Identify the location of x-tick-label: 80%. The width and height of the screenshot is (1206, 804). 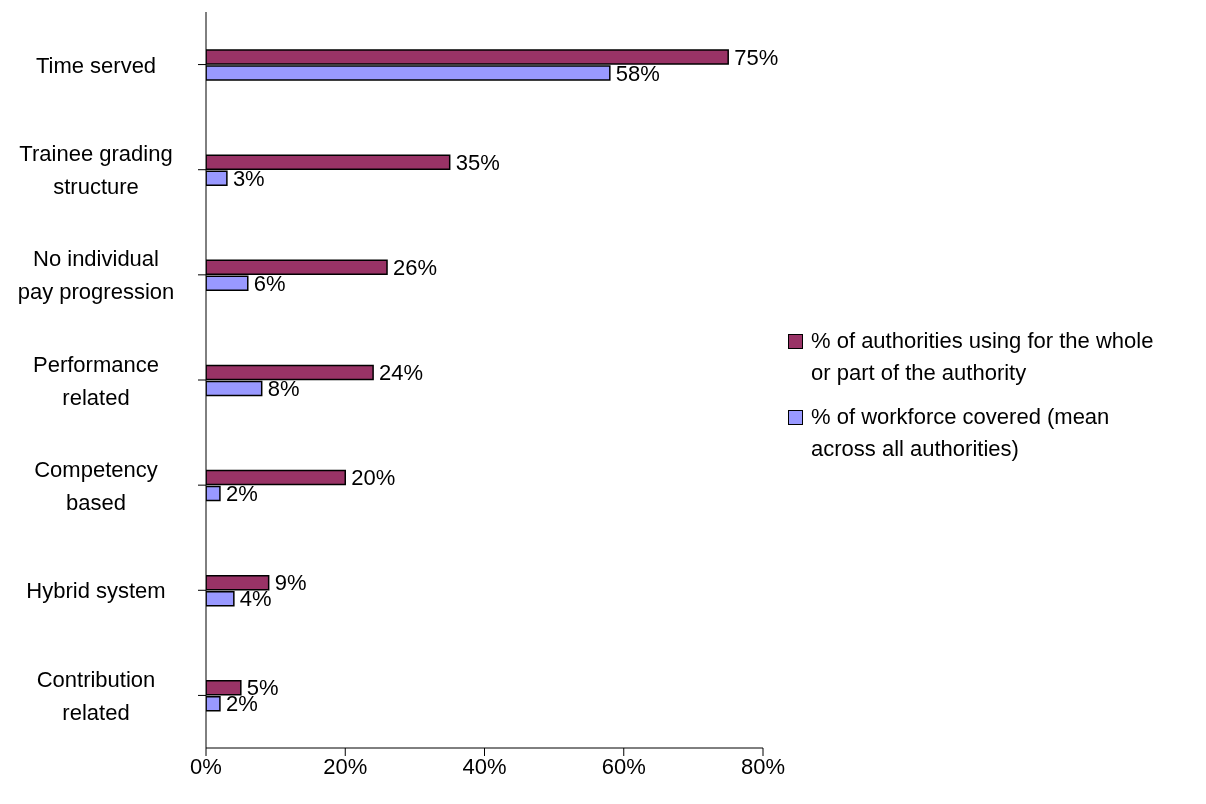
(763, 766).